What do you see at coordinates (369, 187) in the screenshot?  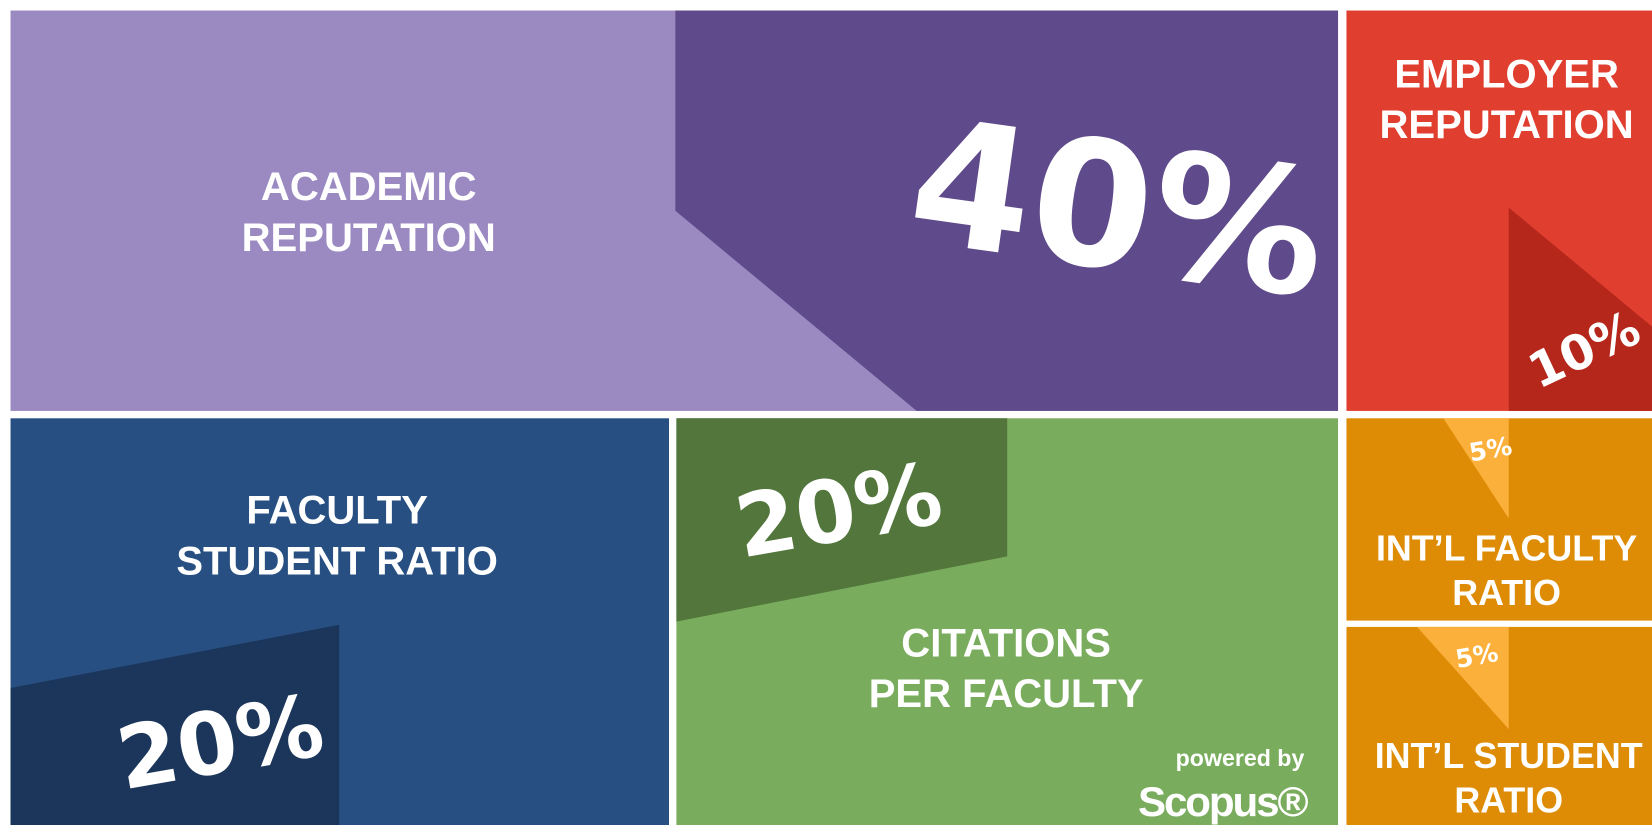 I see `tile-label: ACADEMIC` at bounding box center [369, 187].